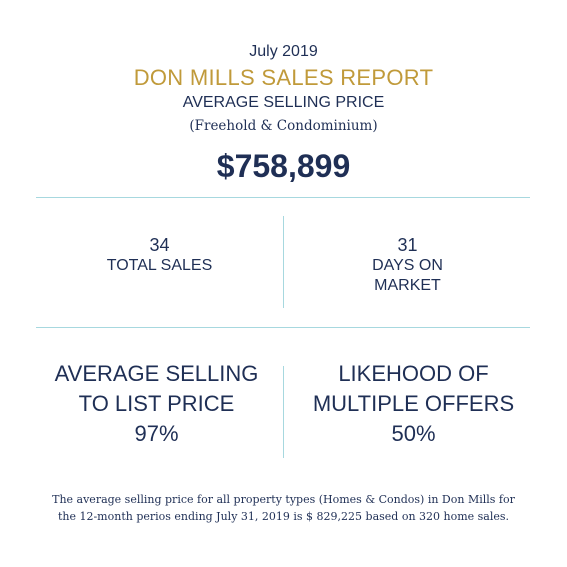 The image size is (567, 567). I want to click on days-on-market-label-line1: DAYS ON, so click(407, 265).